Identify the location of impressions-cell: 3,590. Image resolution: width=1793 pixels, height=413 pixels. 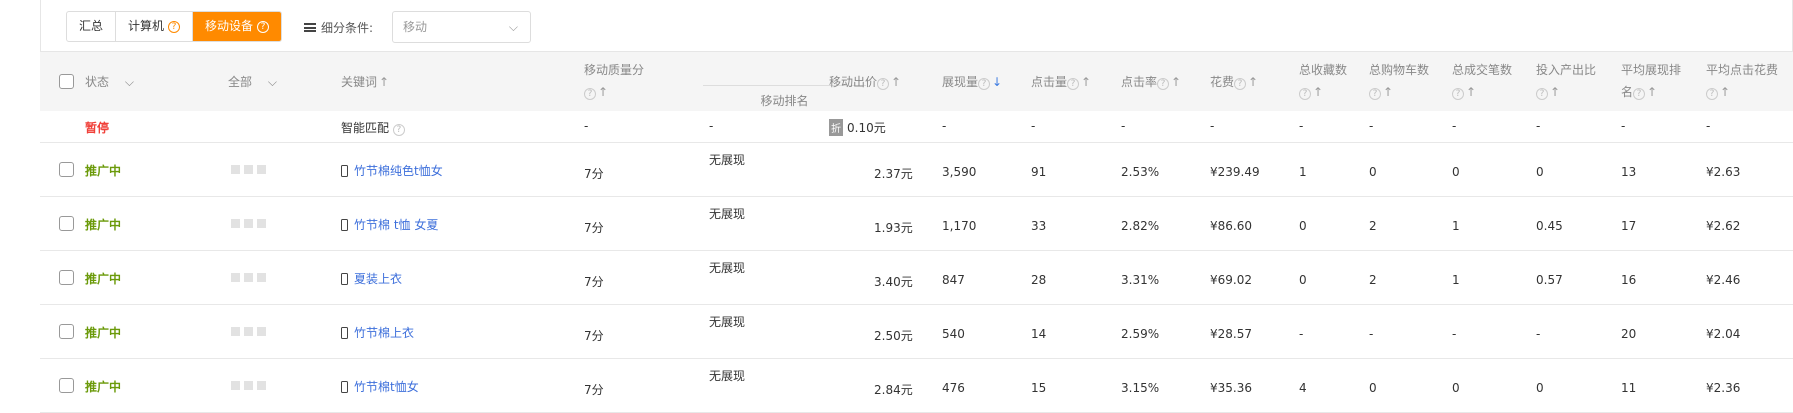
(959, 172).